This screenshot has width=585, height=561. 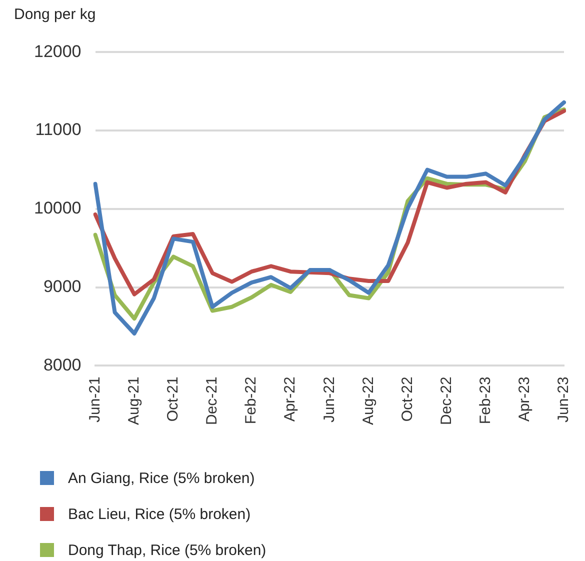 I want to click on x-tick-label: Dec-22, so click(x=446, y=400).